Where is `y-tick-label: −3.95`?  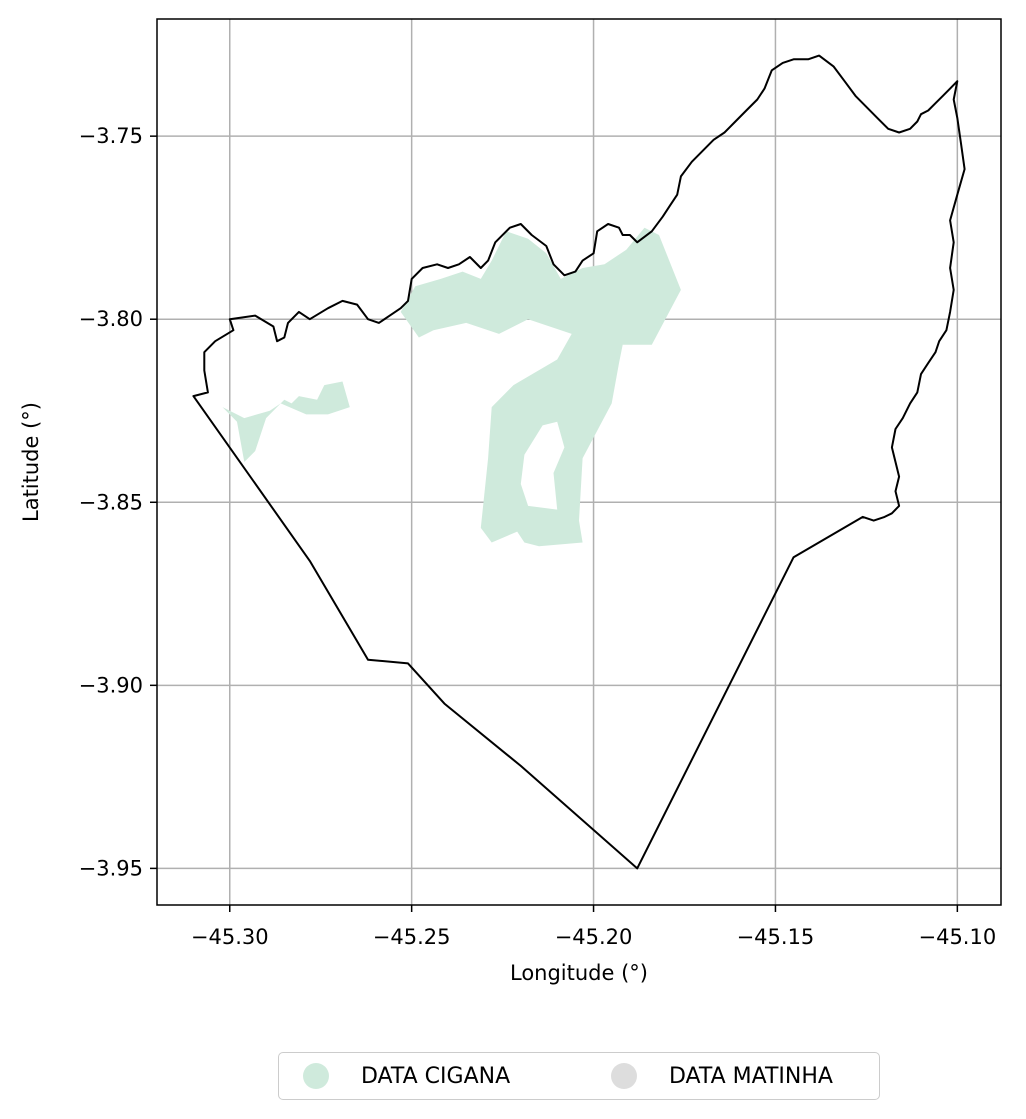
y-tick-label: −3.95 is located at coordinates (111, 868).